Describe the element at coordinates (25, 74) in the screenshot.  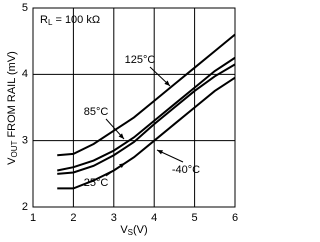
I see `y-tick-label: 4` at that location.